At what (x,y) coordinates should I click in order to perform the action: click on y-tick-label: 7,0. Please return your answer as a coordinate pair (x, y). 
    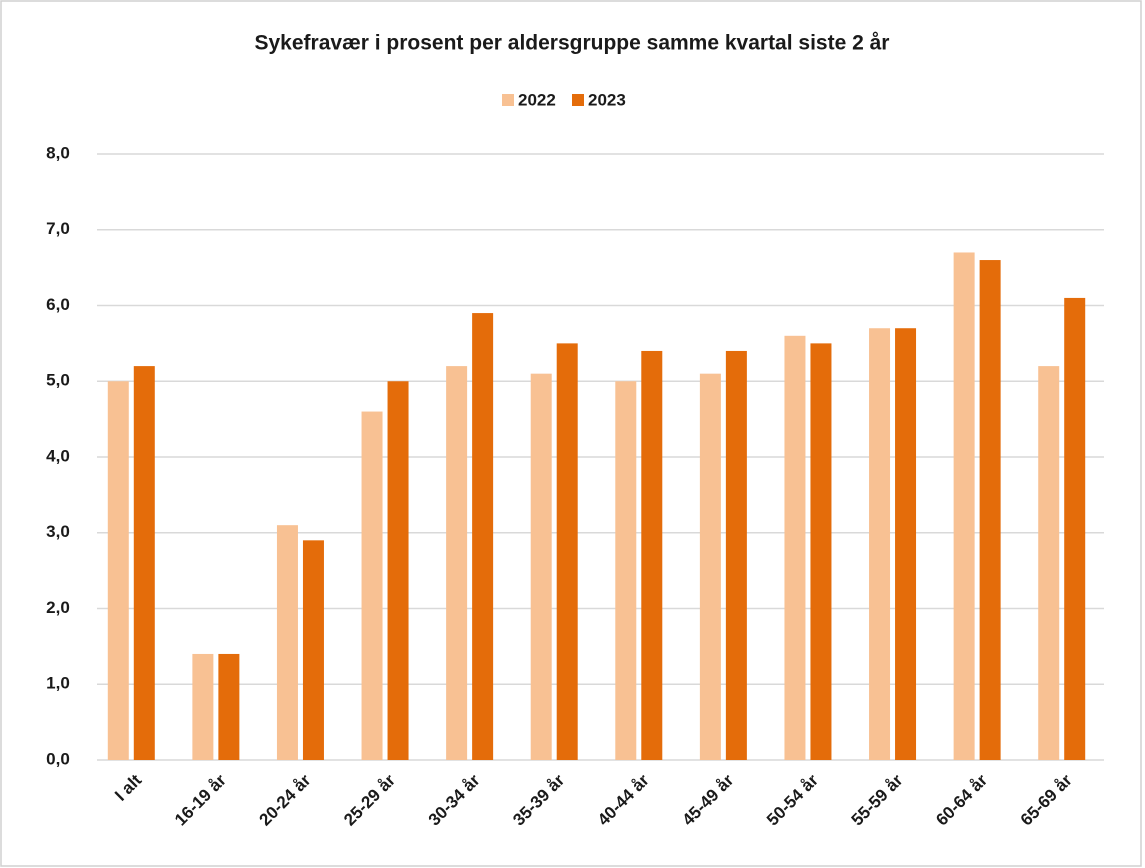
    Looking at the image, I should click on (58, 228).